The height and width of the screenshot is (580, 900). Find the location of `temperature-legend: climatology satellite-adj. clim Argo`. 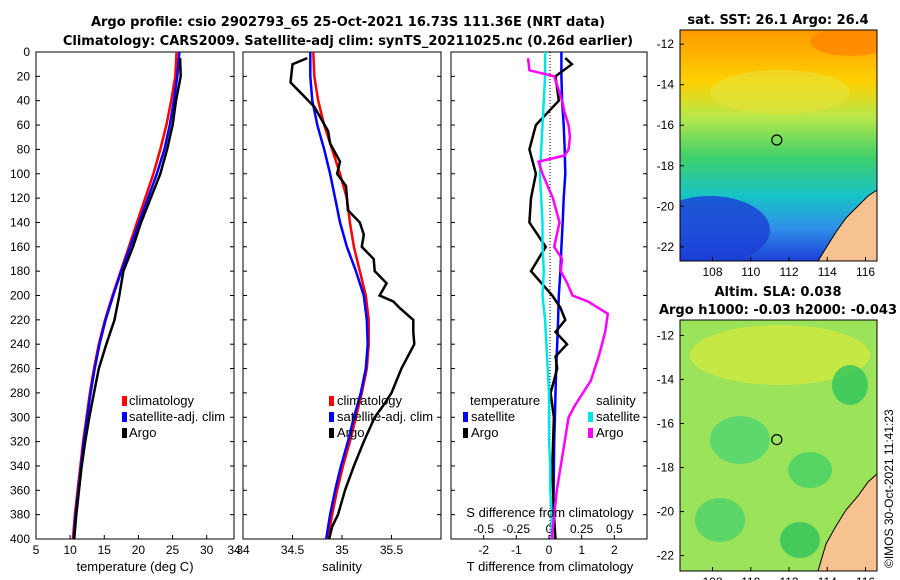

temperature-legend: climatology satellite-adj. clim Argo is located at coordinates (173, 416).